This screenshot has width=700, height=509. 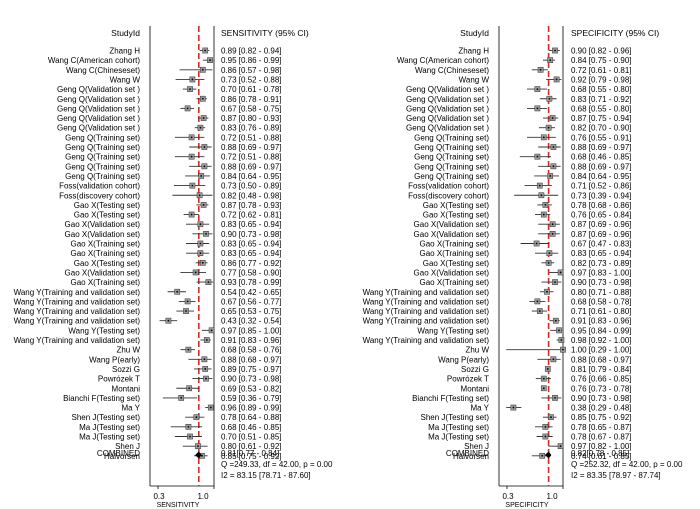 I want to click on specificity-study-label: Shen J, so click(x=476, y=446).